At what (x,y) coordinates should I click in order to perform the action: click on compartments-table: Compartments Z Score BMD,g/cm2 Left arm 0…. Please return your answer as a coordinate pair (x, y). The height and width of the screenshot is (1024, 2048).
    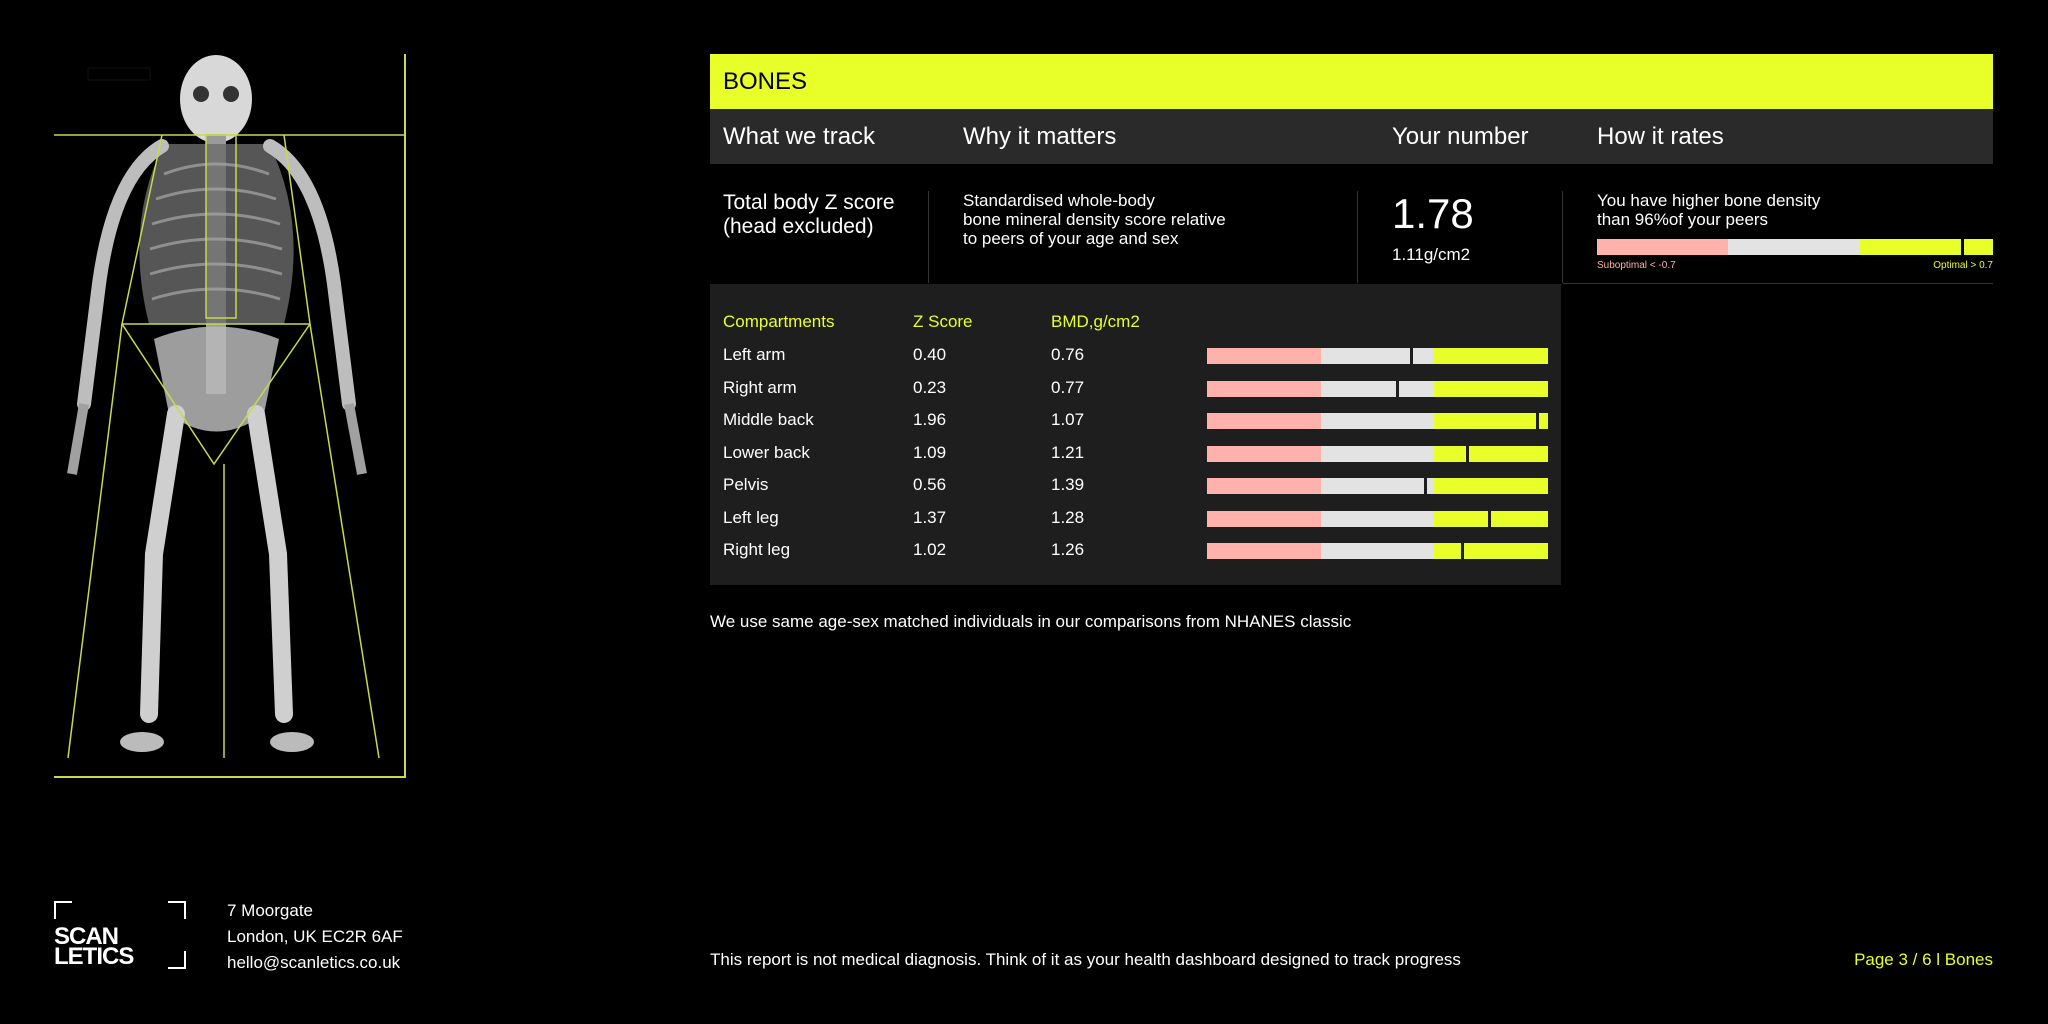
    Looking at the image, I should click on (1135, 434).